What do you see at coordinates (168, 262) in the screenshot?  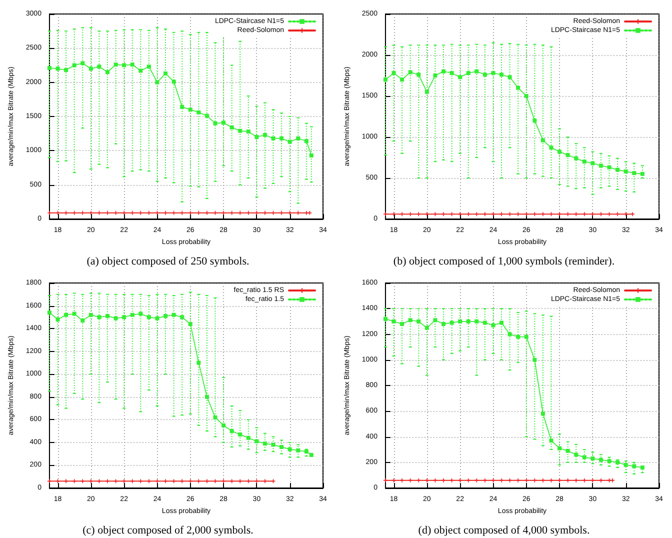 I see `text: (a) object composed of 250 symbols.` at bounding box center [168, 262].